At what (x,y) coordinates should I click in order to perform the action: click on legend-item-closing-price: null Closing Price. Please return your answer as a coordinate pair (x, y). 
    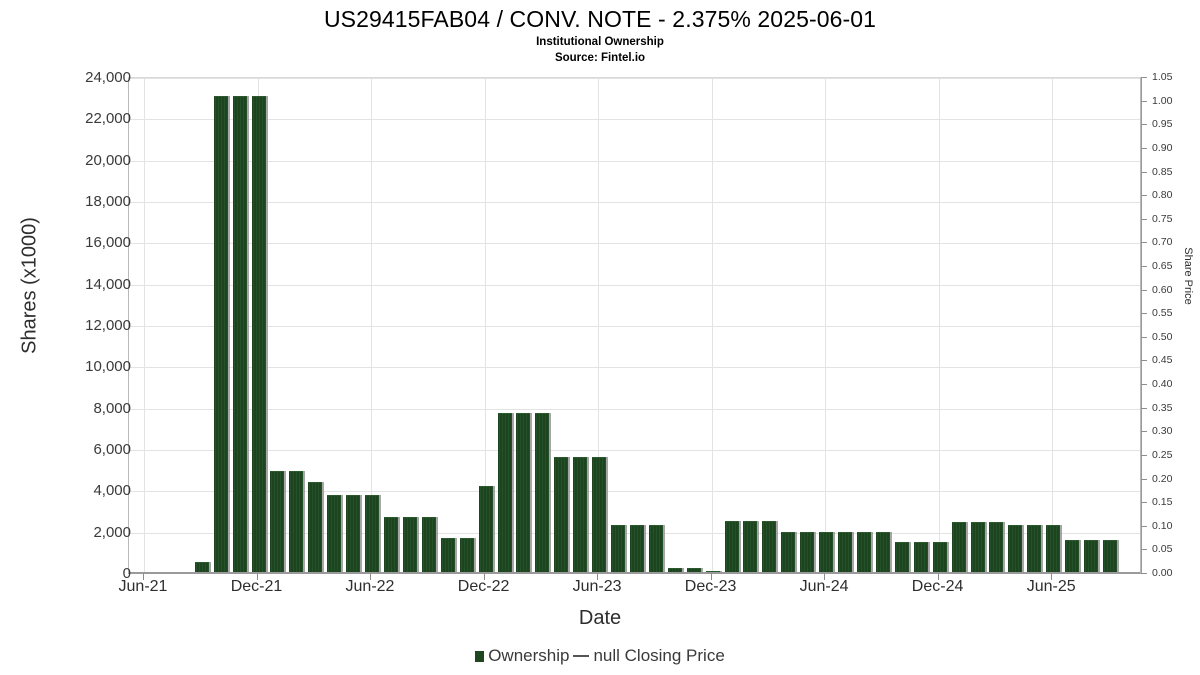
    Looking at the image, I should click on (649, 656).